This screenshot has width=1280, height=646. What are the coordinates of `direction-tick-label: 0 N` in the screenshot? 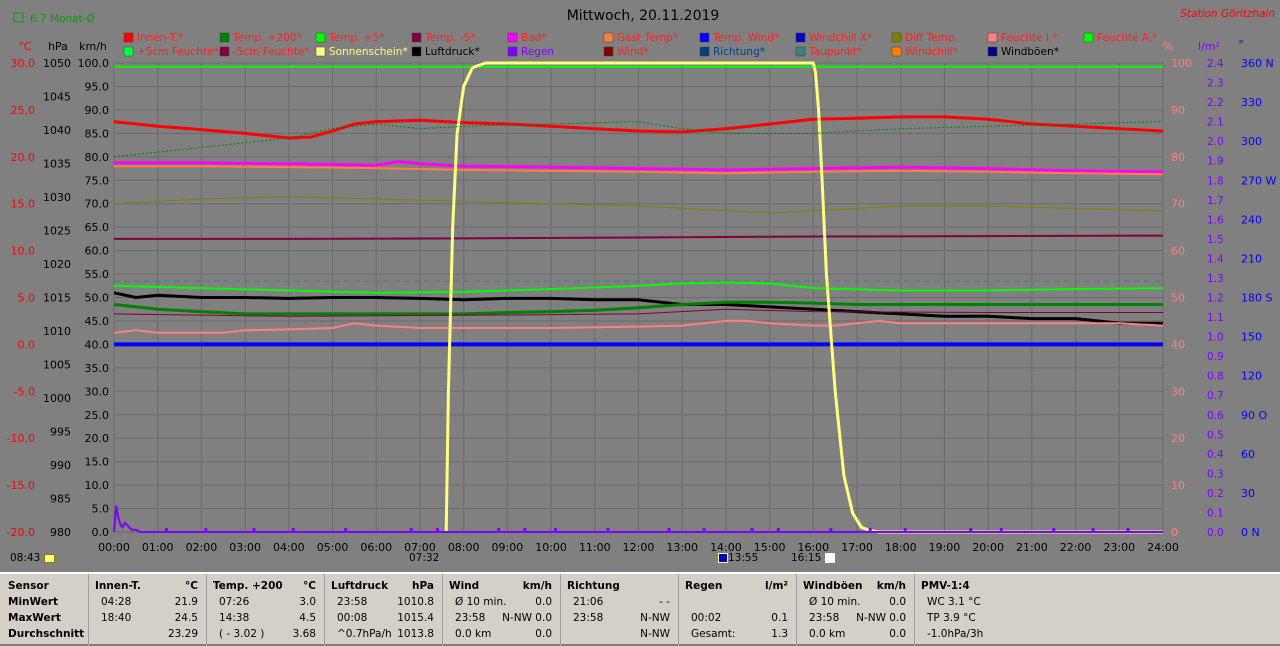 It's located at (1250, 532).